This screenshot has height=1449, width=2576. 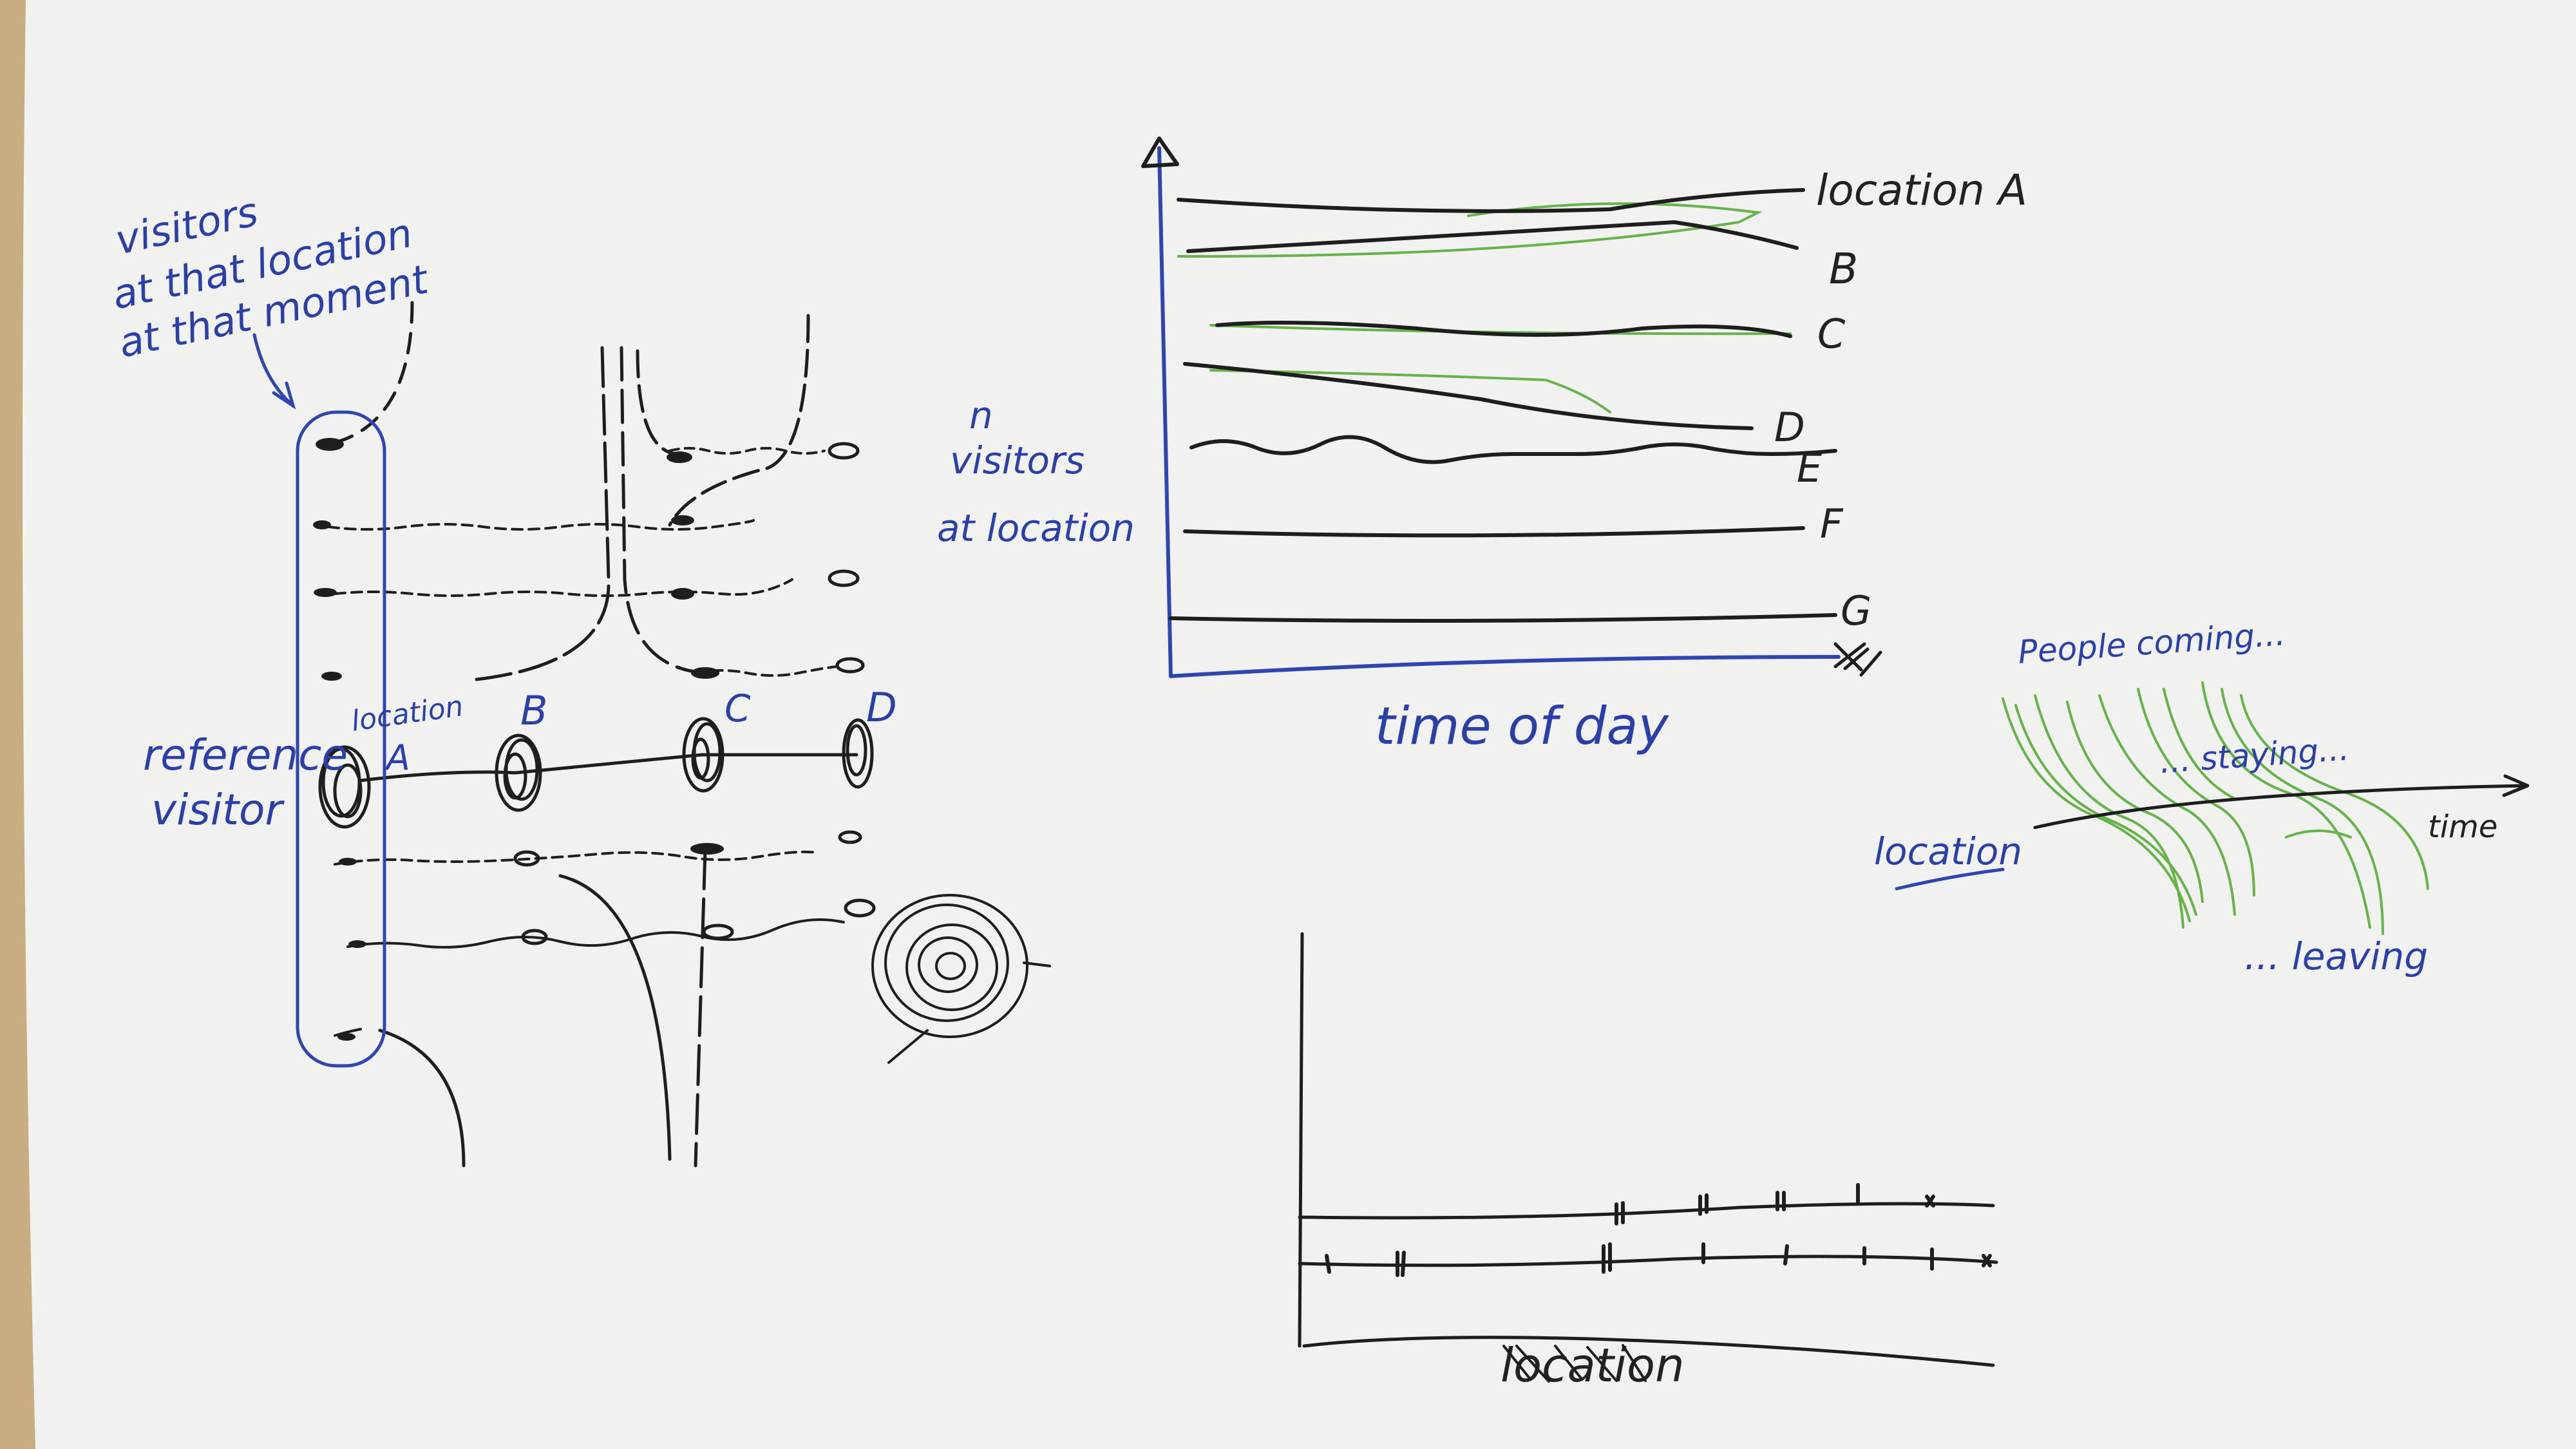 I want to click on series-label-g: G, so click(x=1856, y=610).